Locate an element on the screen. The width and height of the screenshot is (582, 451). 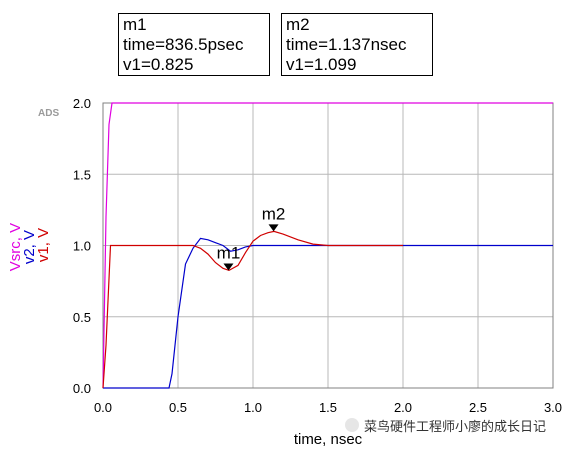
y-label-v1: v1, V is located at coordinates (43, 245).